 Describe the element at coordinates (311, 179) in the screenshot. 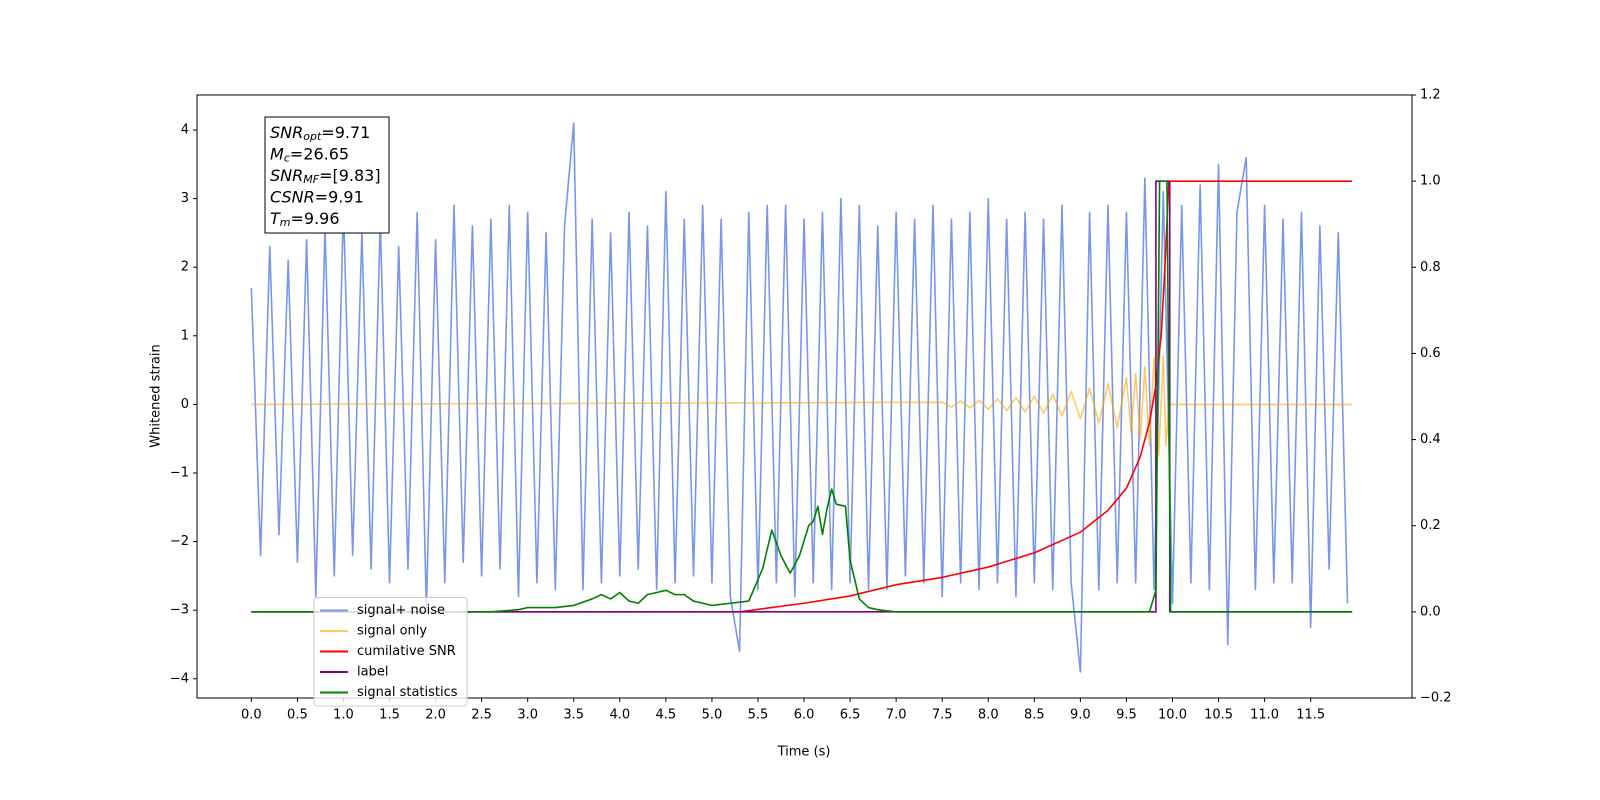

I see `annotation-subscript: MF` at that location.